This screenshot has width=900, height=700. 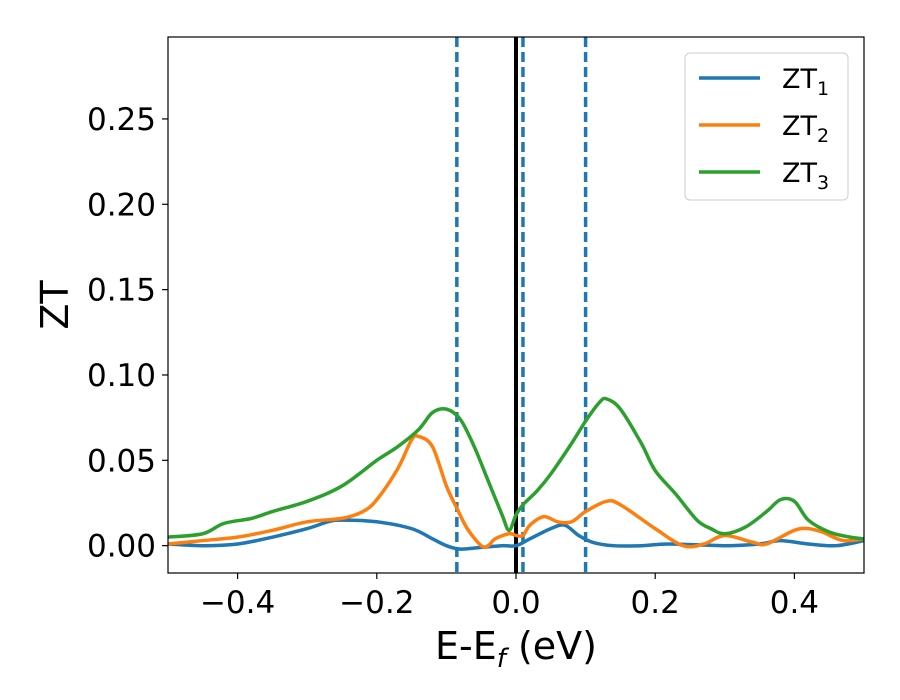 What do you see at coordinates (466, 646) in the screenshot?
I see `x-axis-label-main: E-E` at bounding box center [466, 646].